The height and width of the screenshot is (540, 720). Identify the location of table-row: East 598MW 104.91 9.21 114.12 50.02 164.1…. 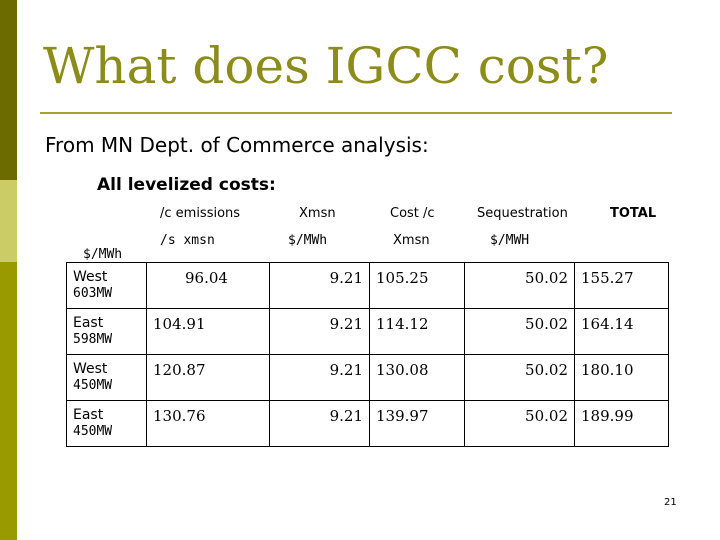
(367, 331).